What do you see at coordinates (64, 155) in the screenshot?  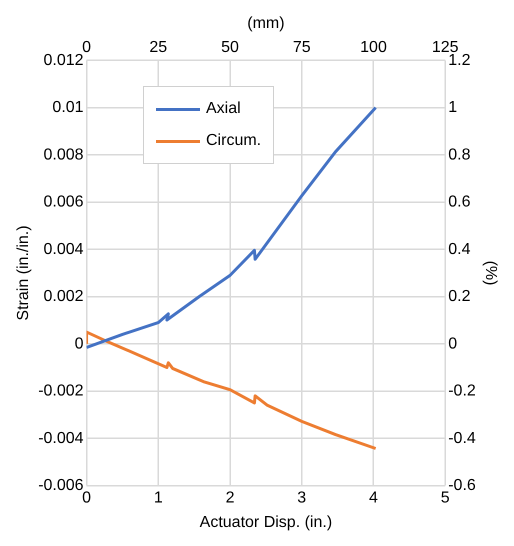 I see `y-tick-label: 0.008` at bounding box center [64, 155].